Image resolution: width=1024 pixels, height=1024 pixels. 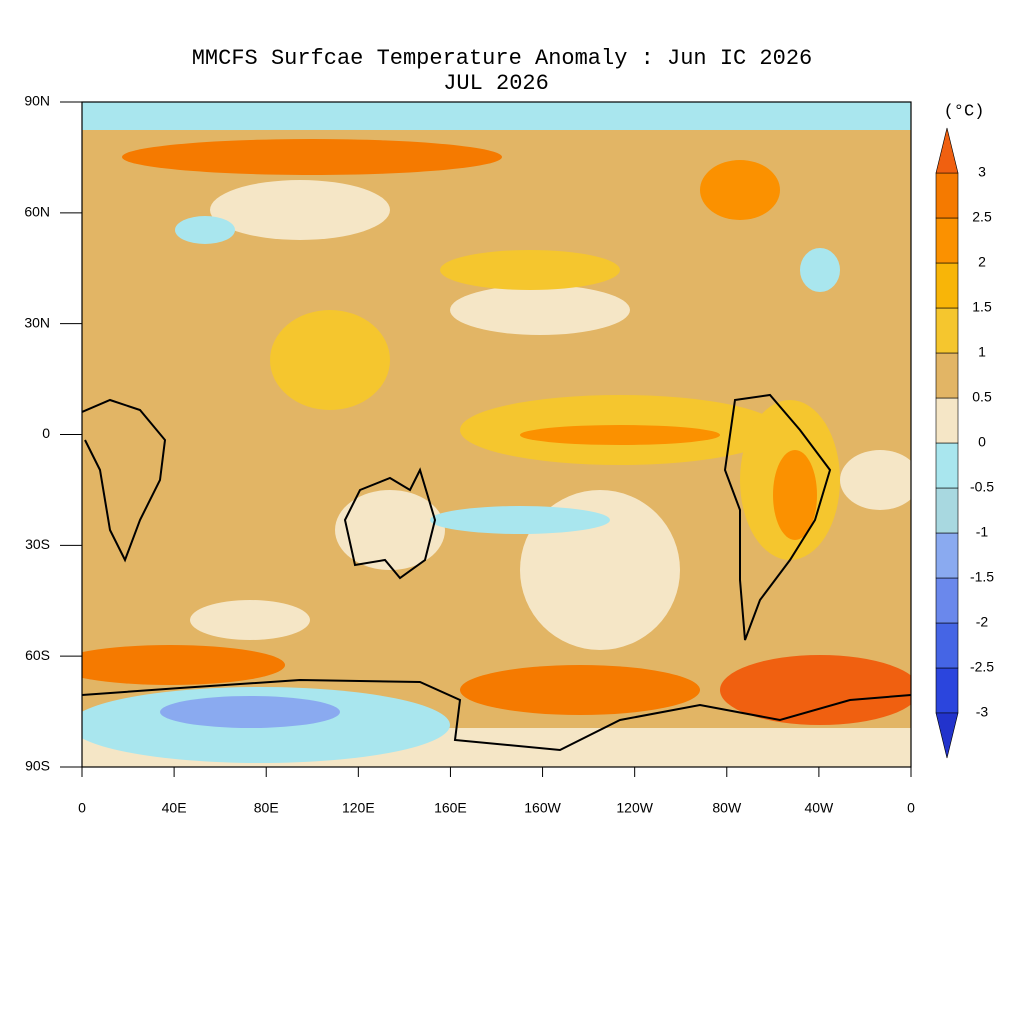 I want to click on colorbar-label: -2, so click(x=982, y=622).